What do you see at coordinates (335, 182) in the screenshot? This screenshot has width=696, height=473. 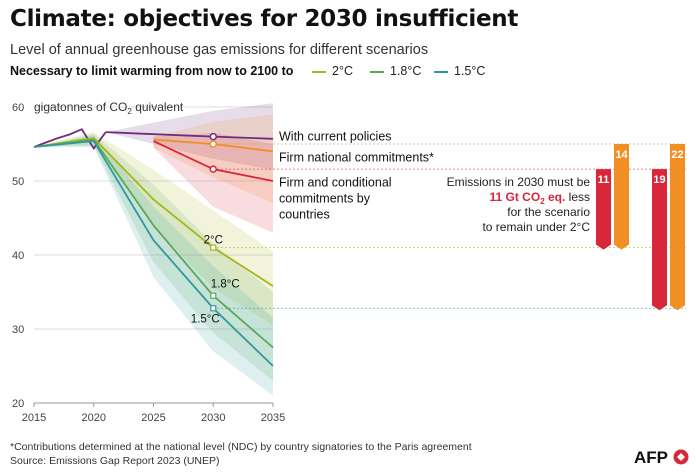 I see `series-label-firmcond-0: Firm and conditional` at bounding box center [335, 182].